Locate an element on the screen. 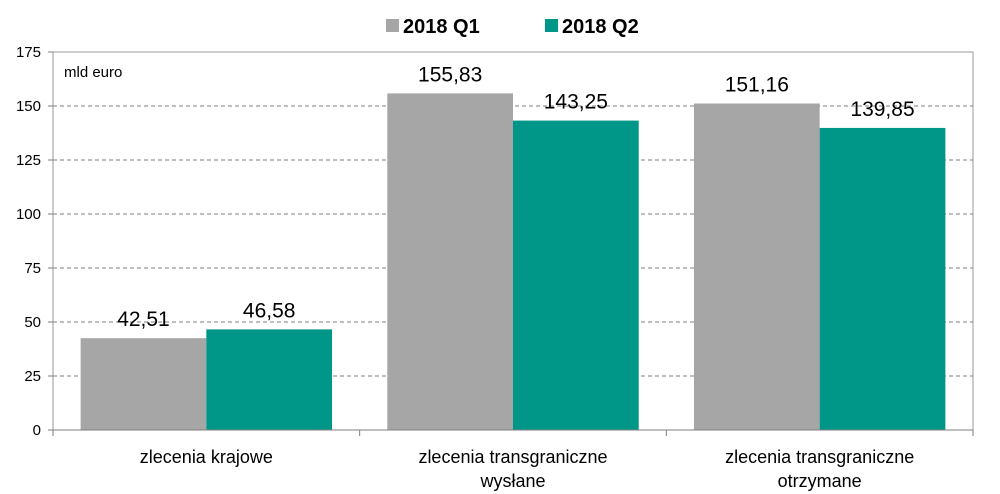  data-label: 155,83 is located at coordinates (450, 74).